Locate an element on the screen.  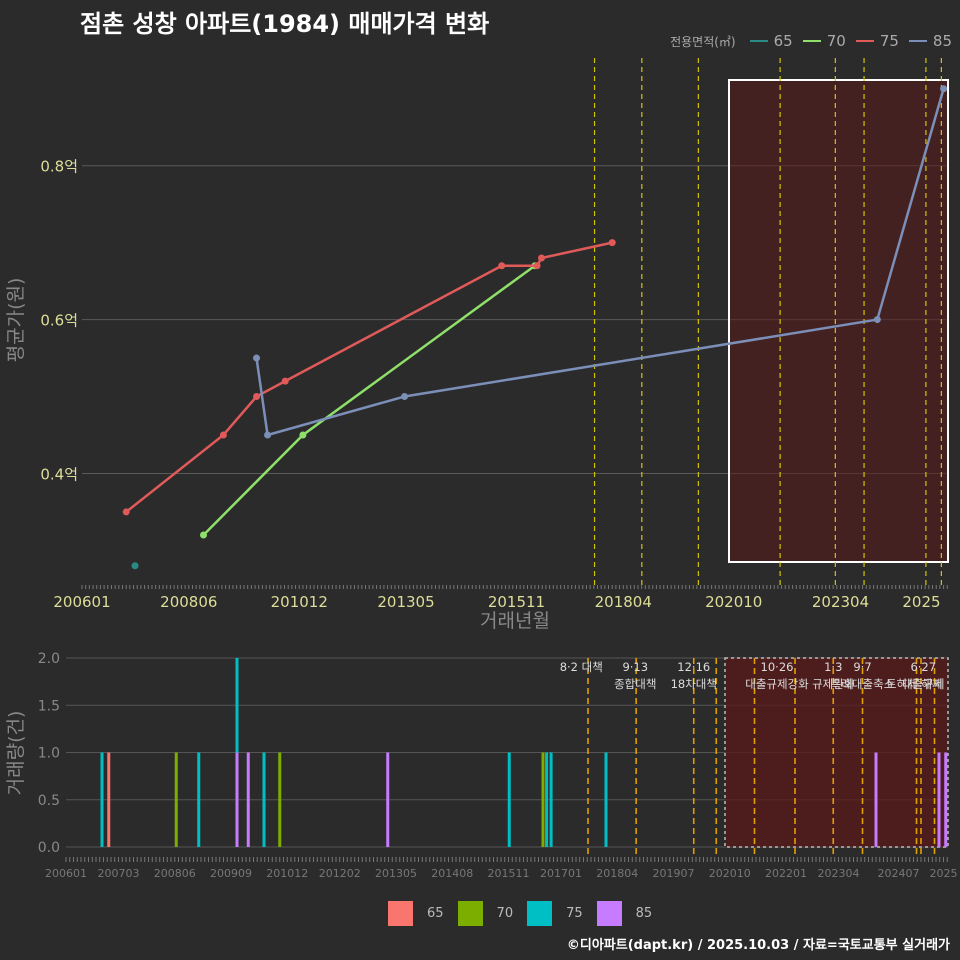
volume-policy-annotation: 특례대출축소 is located at coordinates (862, 684).